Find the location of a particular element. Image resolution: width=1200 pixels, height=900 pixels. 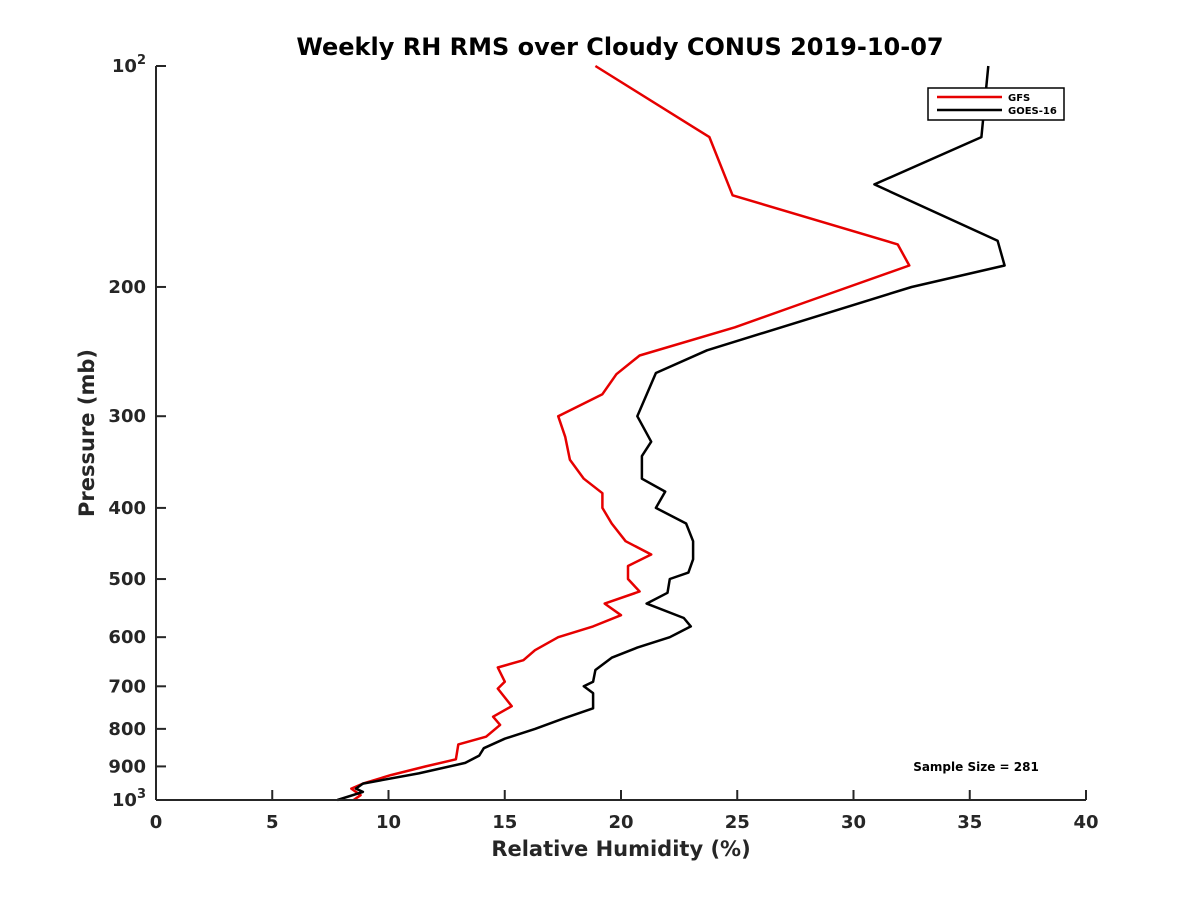

x-tick-label: 30 is located at coordinates (853, 822).